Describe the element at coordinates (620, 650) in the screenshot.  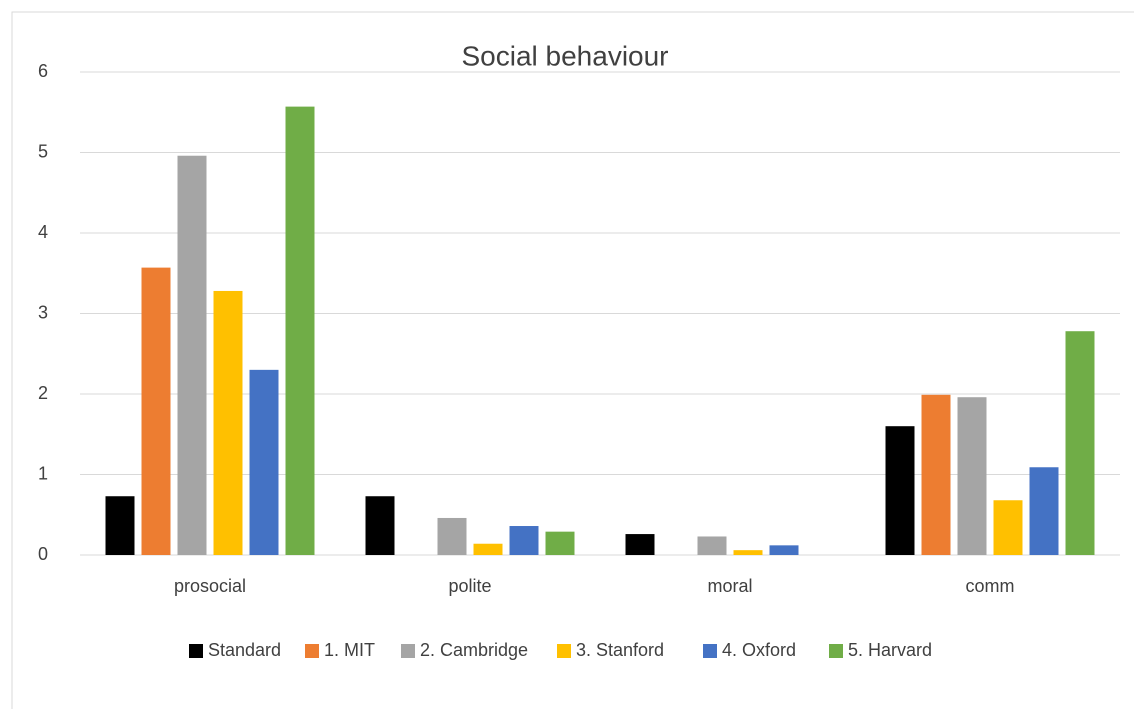
I see `legend-label: 3. Stanford` at that location.